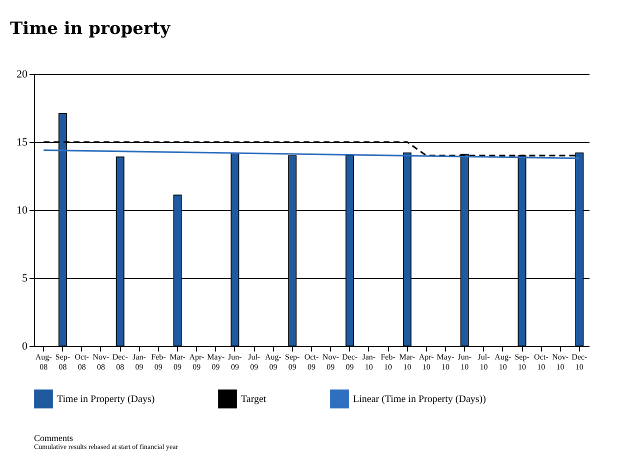 This screenshot has height=473, width=621. Describe the element at coordinates (22, 74) in the screenshot. I see `y-tick-label: 20` at that location.